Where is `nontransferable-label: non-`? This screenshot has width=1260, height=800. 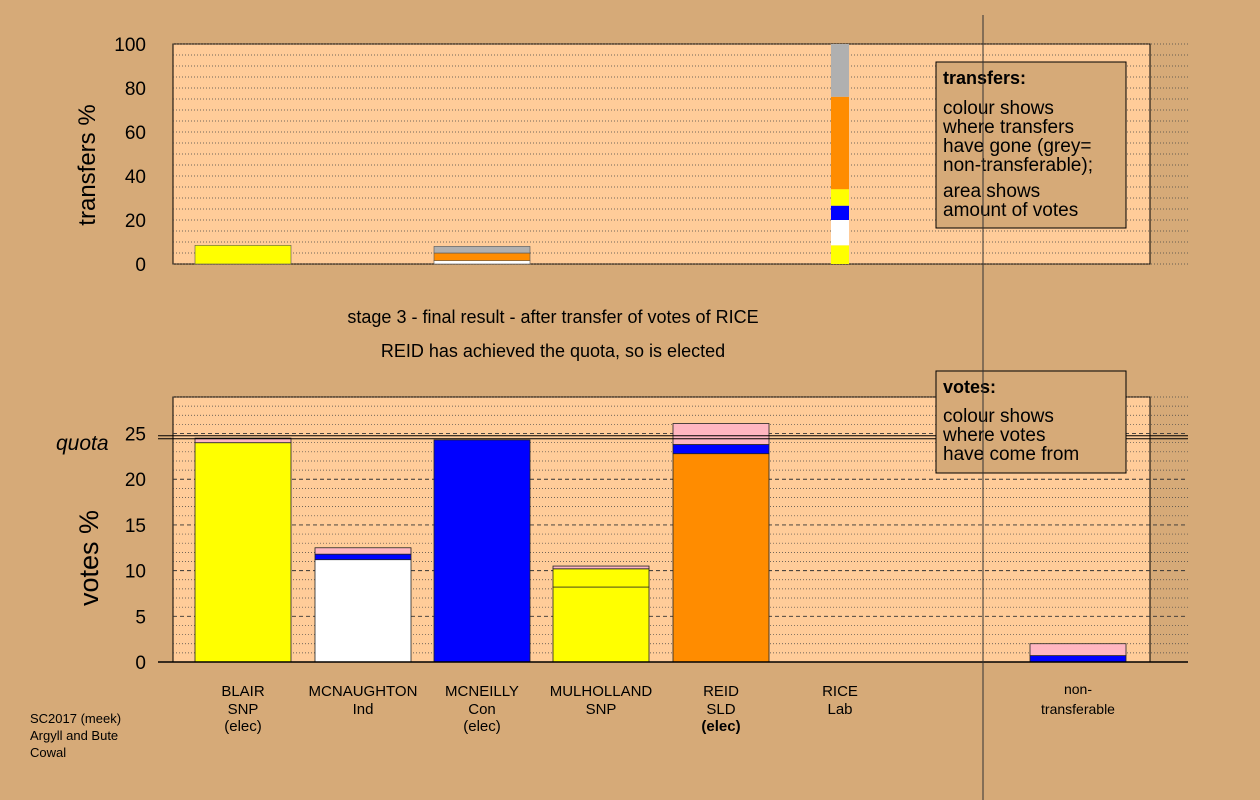
nontransferable-label: non- is located at coordinates (1078, 689).